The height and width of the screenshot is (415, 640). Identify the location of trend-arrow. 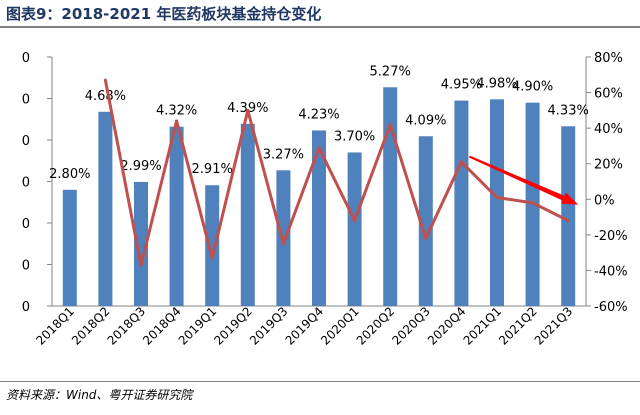
(523, 180).